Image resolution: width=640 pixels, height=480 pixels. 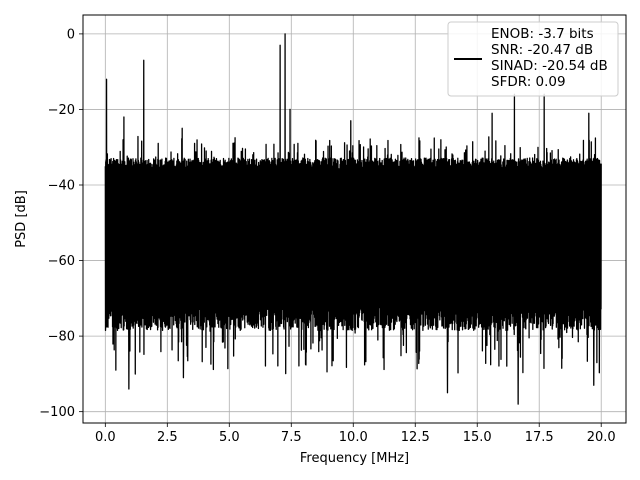 I want to click on x-tick-label: 0.0, so click(x=105, y=437).